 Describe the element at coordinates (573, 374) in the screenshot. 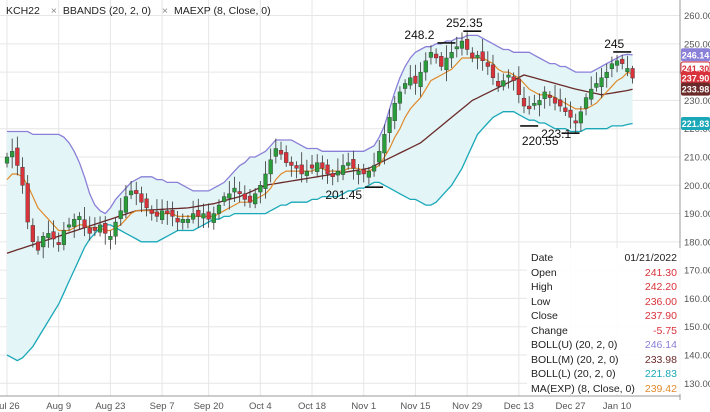

I see `info-key: BOLL(L) (20, 2, 0)` at that location.